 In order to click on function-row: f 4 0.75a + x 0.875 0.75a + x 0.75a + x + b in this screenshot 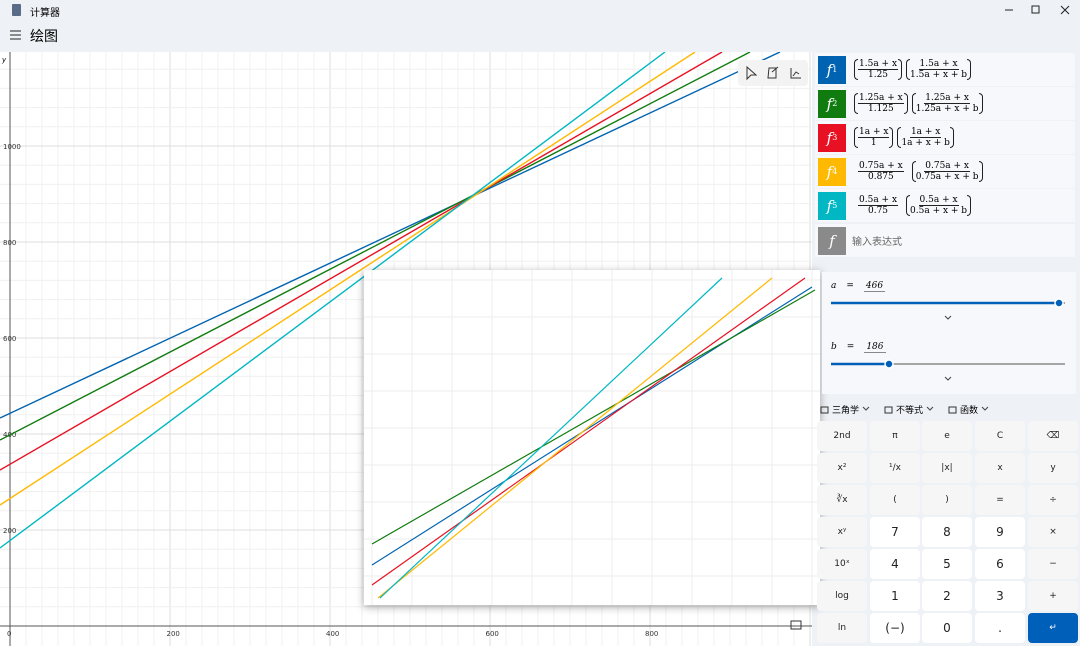, I will do `click(945, 171)`.